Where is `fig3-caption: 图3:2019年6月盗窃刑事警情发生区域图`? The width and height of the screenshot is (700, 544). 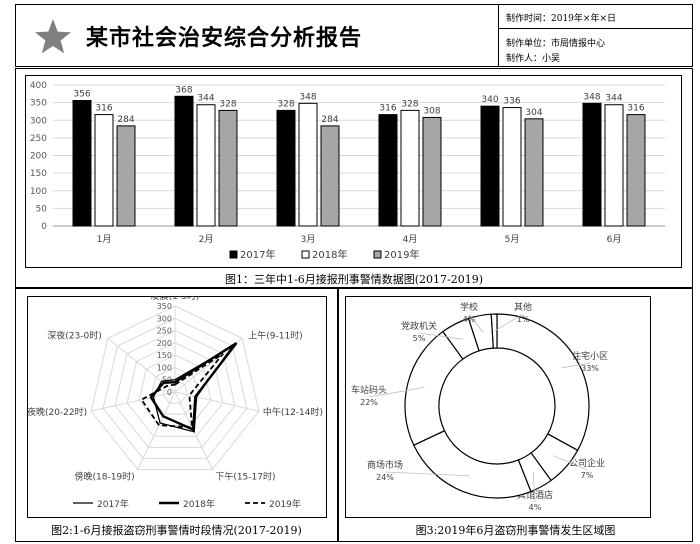
fig3-caption: 图3:2019年6月盗窃刑事警情发生区域图 is located at coordinates (515, 530).